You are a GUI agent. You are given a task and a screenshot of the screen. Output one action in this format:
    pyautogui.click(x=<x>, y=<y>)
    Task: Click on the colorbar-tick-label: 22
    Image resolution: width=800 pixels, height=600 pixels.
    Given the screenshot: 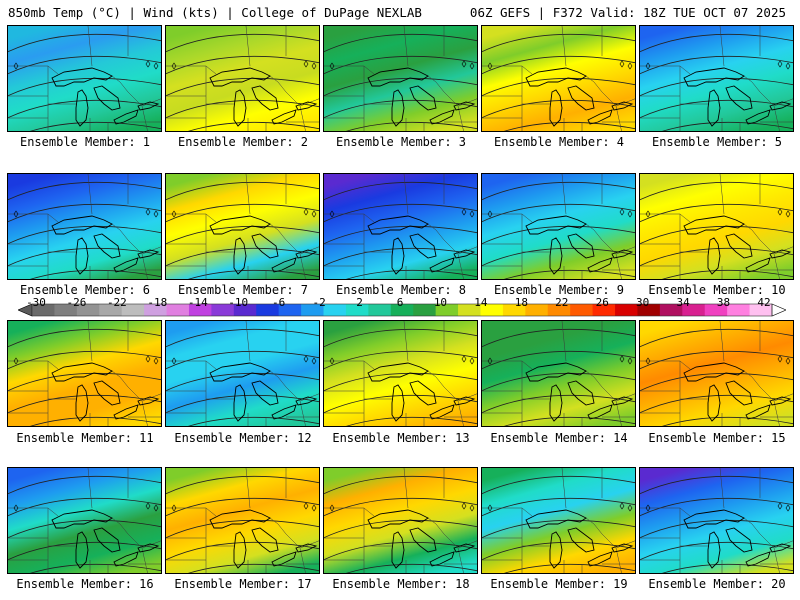 What is the action you would take?
    pyautogui.click(x=562, y=302)
    